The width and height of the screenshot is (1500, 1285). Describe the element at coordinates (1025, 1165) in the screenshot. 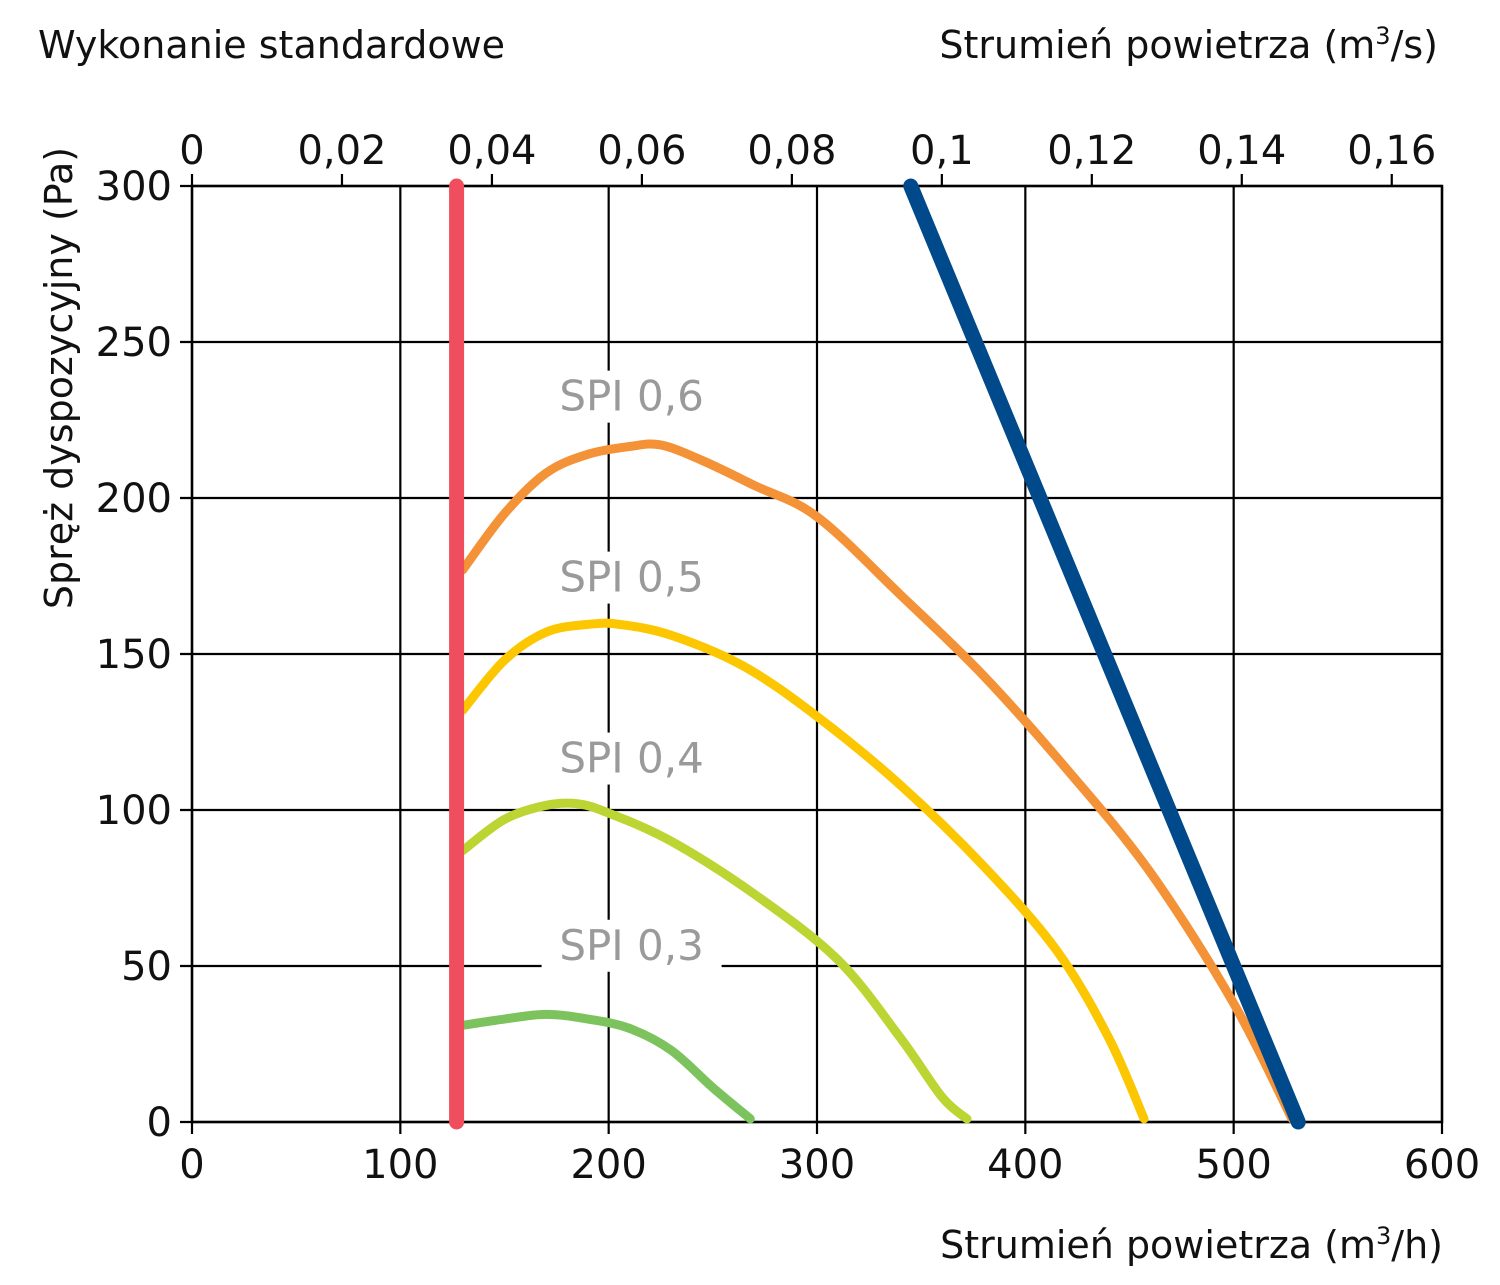

I see `x-tick-label: 400` at that location.